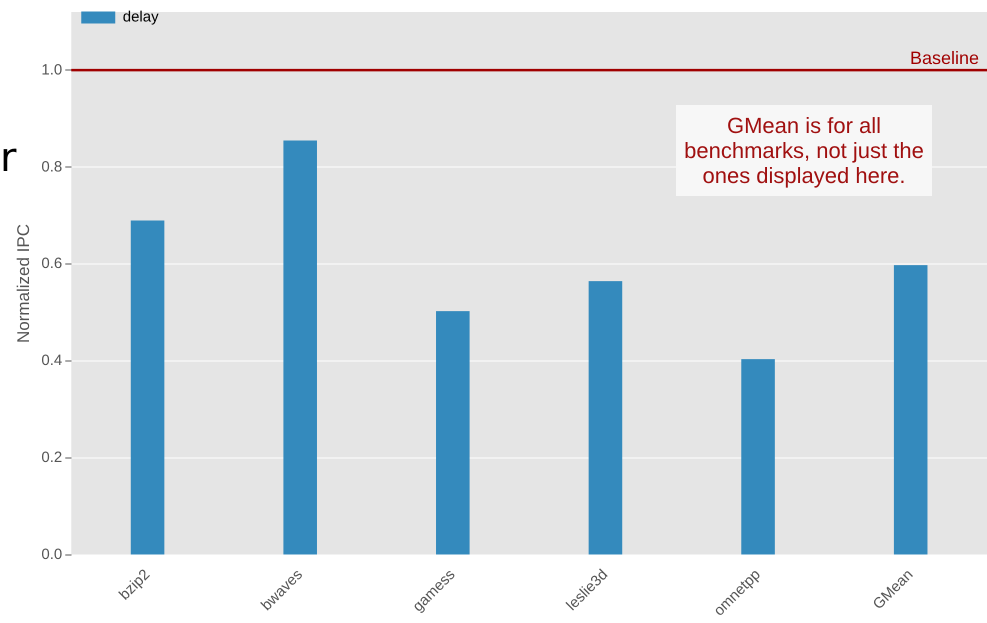 The image size is (987, 623). Describe the element at coordinates (8, 158) in the screenshot. I see `text: r` at that location.